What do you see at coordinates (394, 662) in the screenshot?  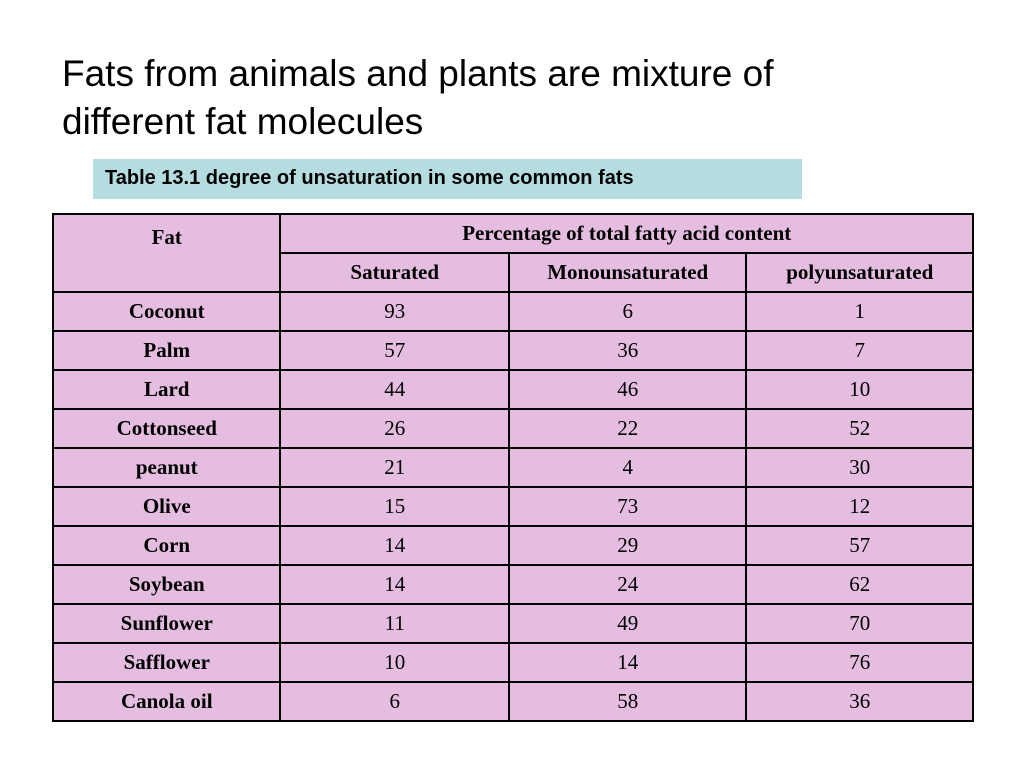 I see `saturated-cell: 10` at bounding box center [394, 662].